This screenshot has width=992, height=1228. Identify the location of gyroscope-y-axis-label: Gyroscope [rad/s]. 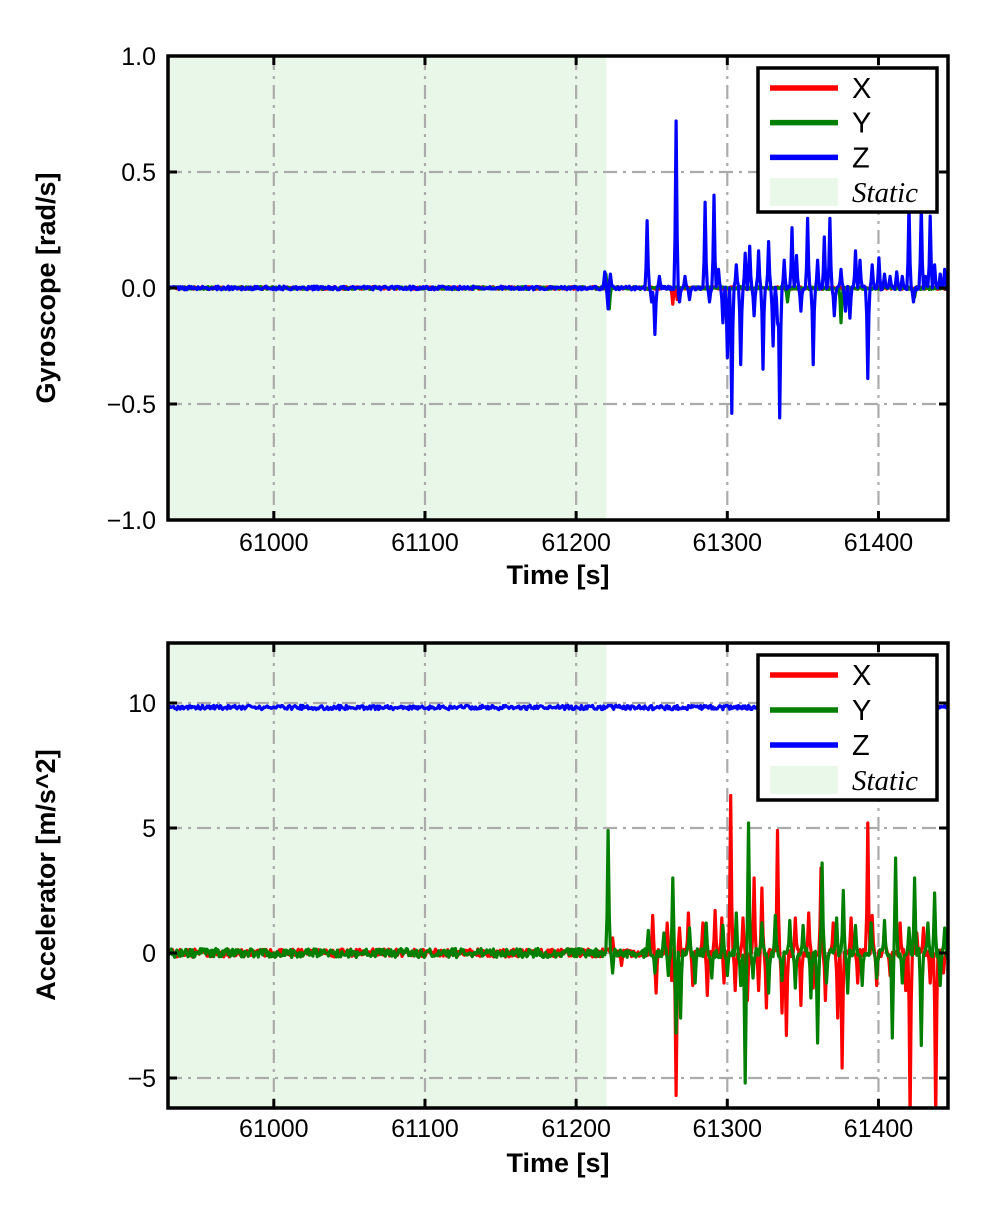
(46, 288).